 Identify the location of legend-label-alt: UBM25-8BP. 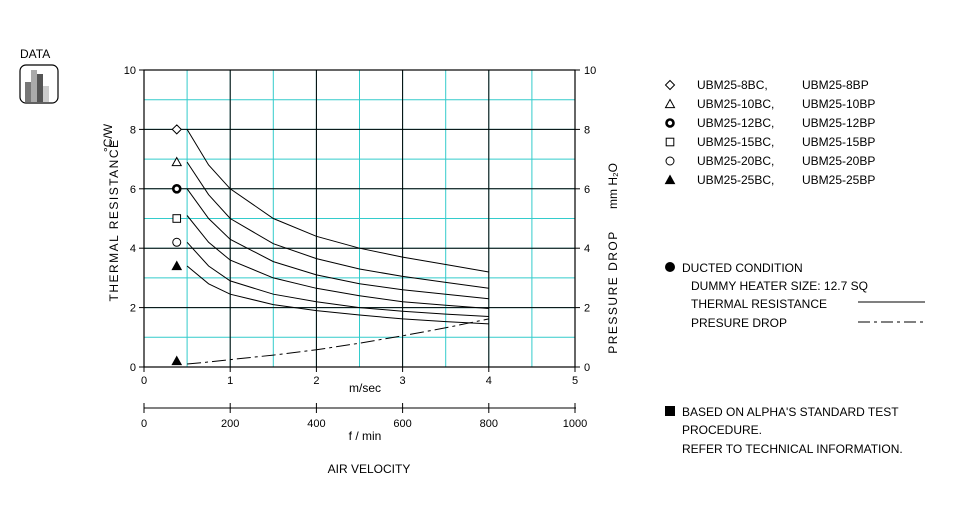
(835, 85).